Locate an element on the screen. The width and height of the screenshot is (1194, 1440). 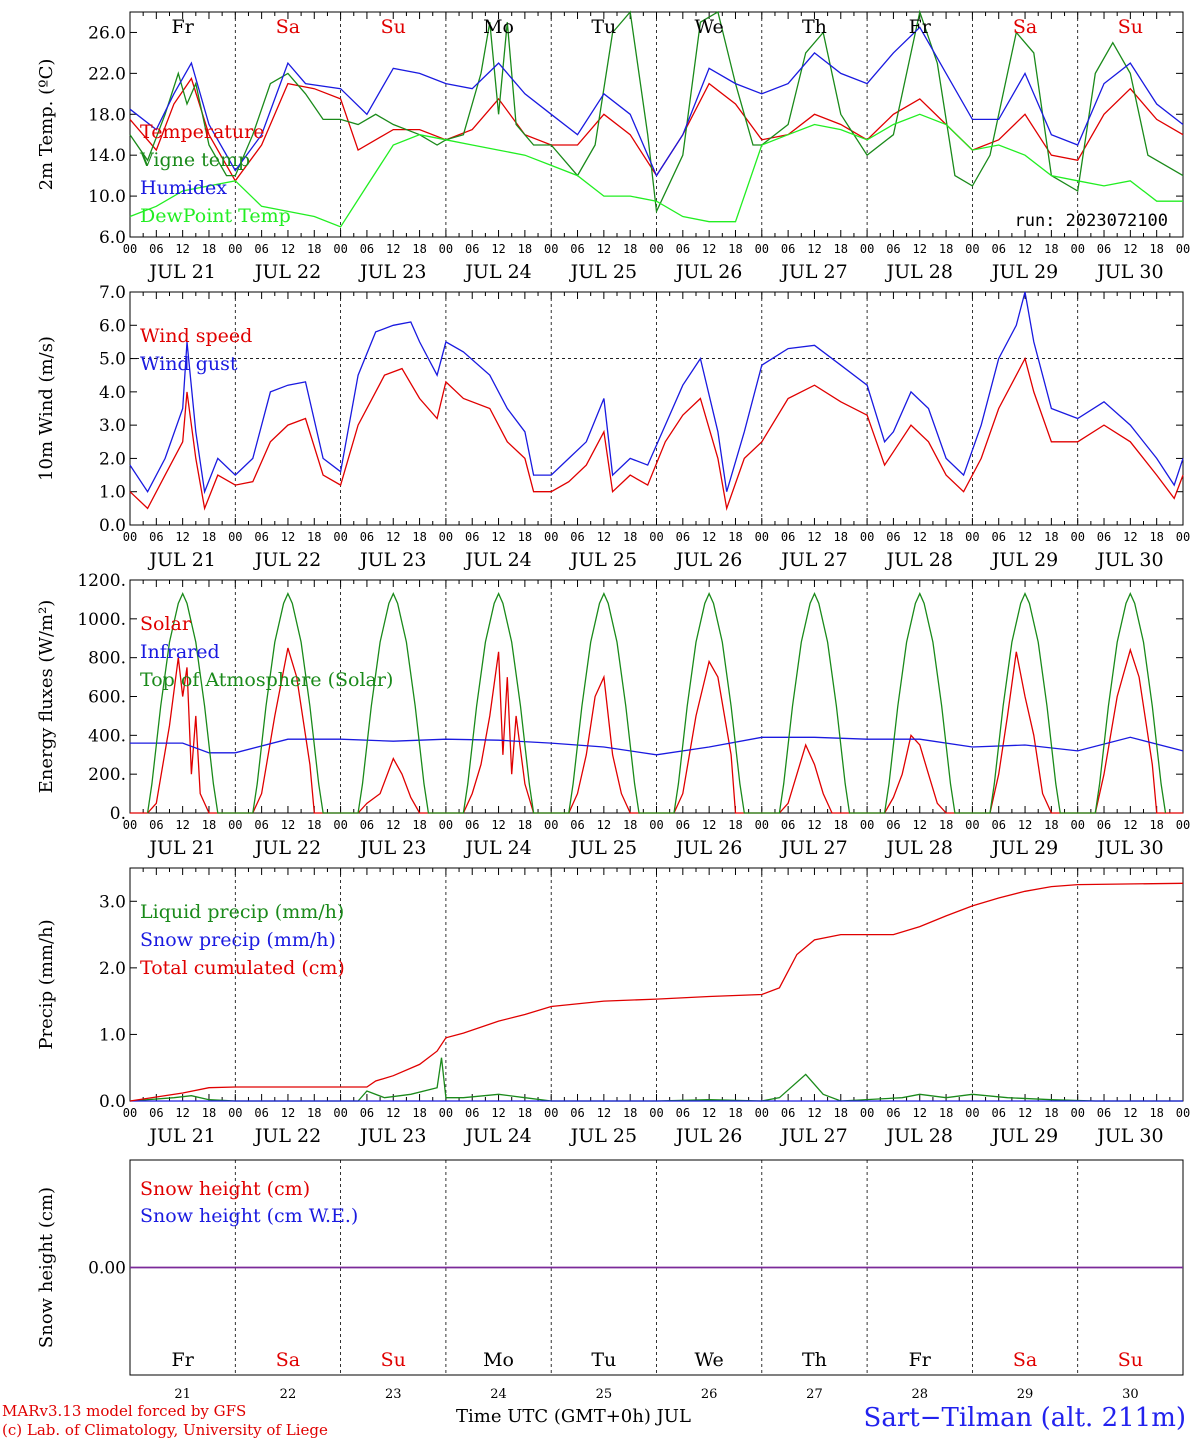
y-tick-label: 1200. is located at coordinates (101, 581).